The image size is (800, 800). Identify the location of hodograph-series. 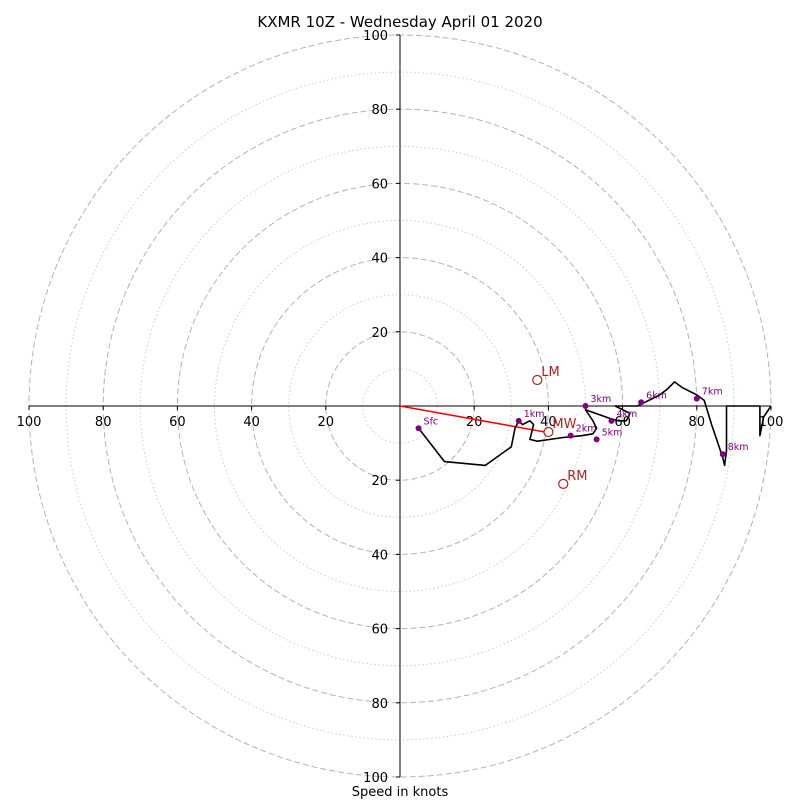
(585, 424).